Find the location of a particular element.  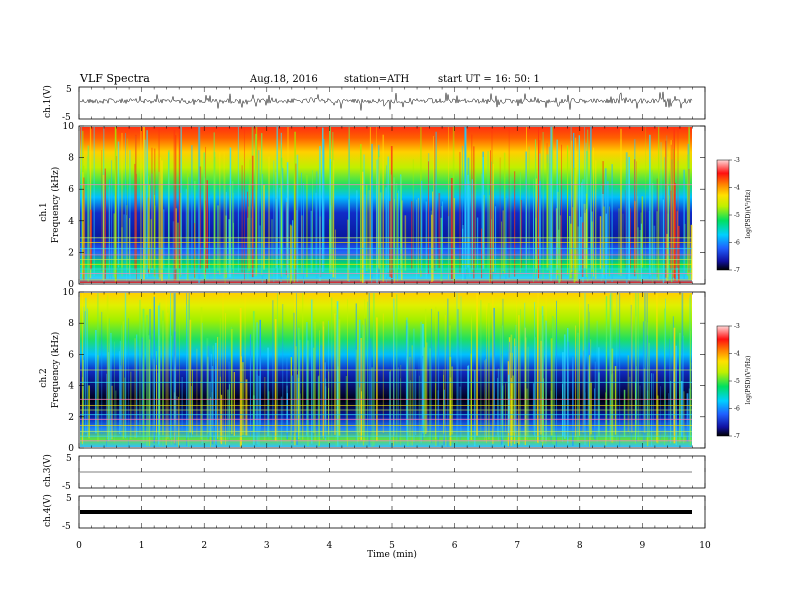

xtick-label: 7 is located at coordinates (517, 546).